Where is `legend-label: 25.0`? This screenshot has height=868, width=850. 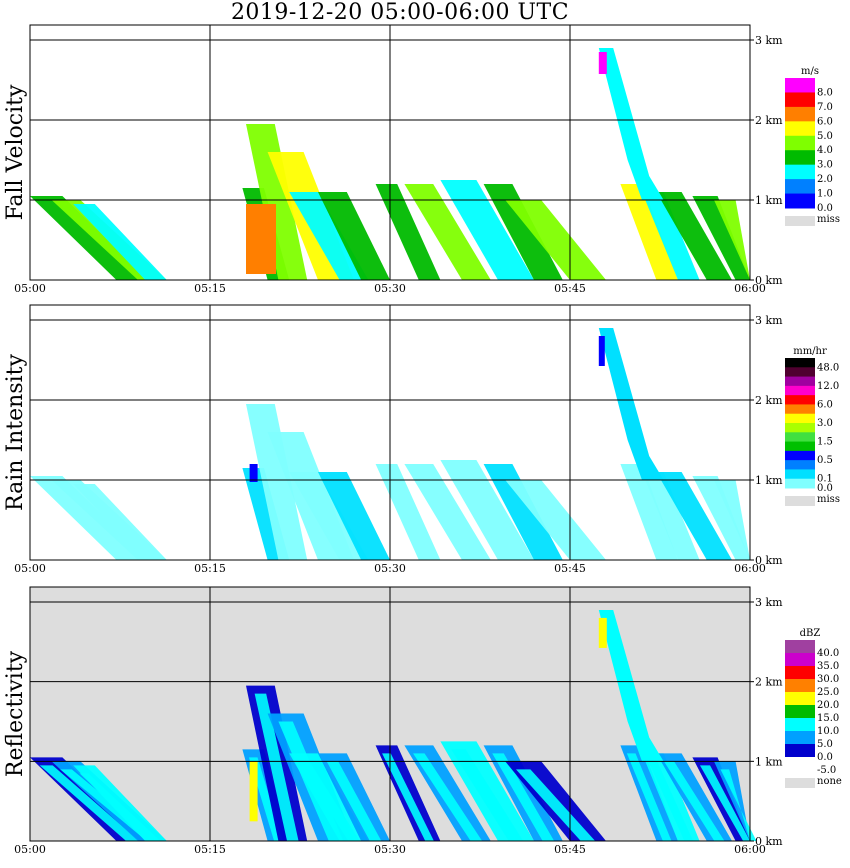 legend-label: 25.0 is located at coordinates (828, 692).